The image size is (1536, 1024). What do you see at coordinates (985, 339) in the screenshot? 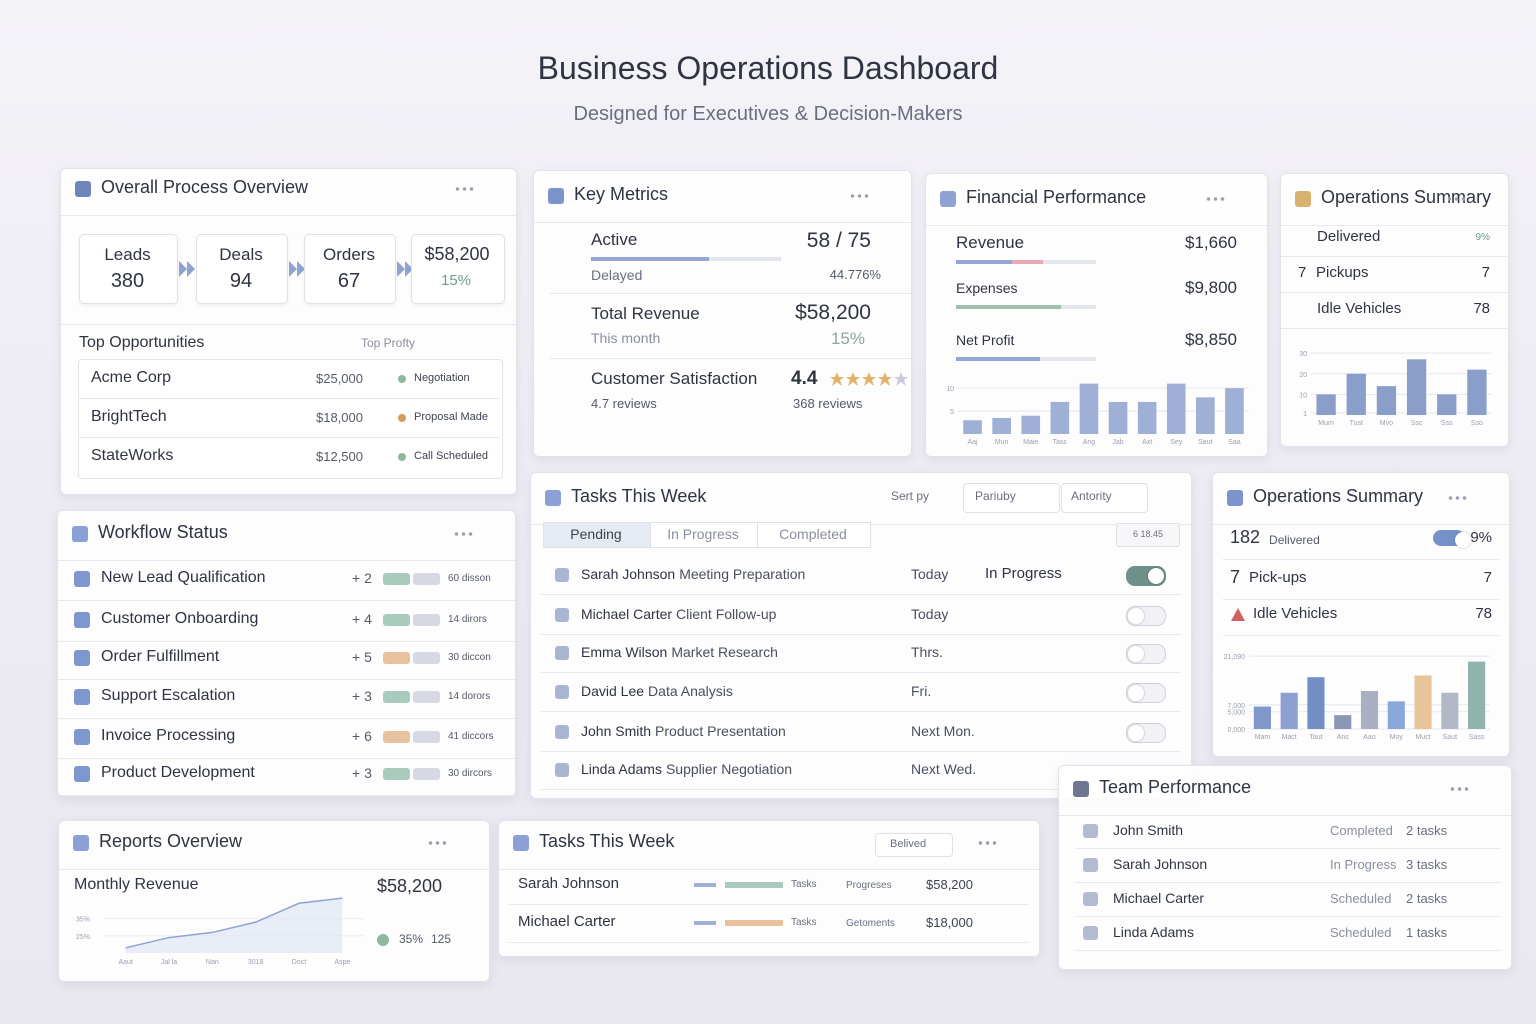
I see `finance-label: Net Profit` at bounding box center [985, 339].